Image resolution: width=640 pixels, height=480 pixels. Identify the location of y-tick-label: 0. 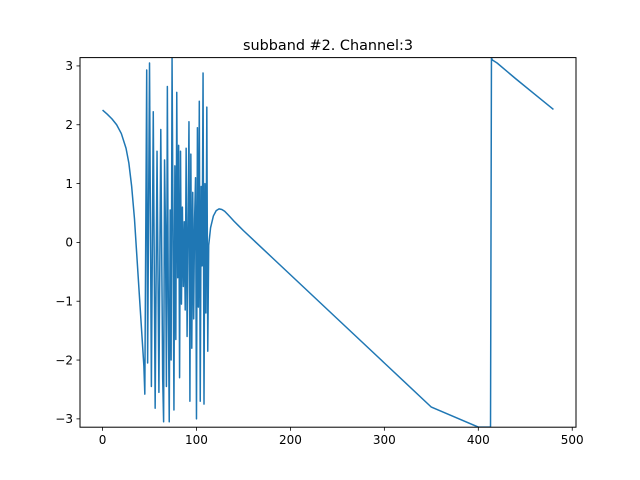
(69, 243).